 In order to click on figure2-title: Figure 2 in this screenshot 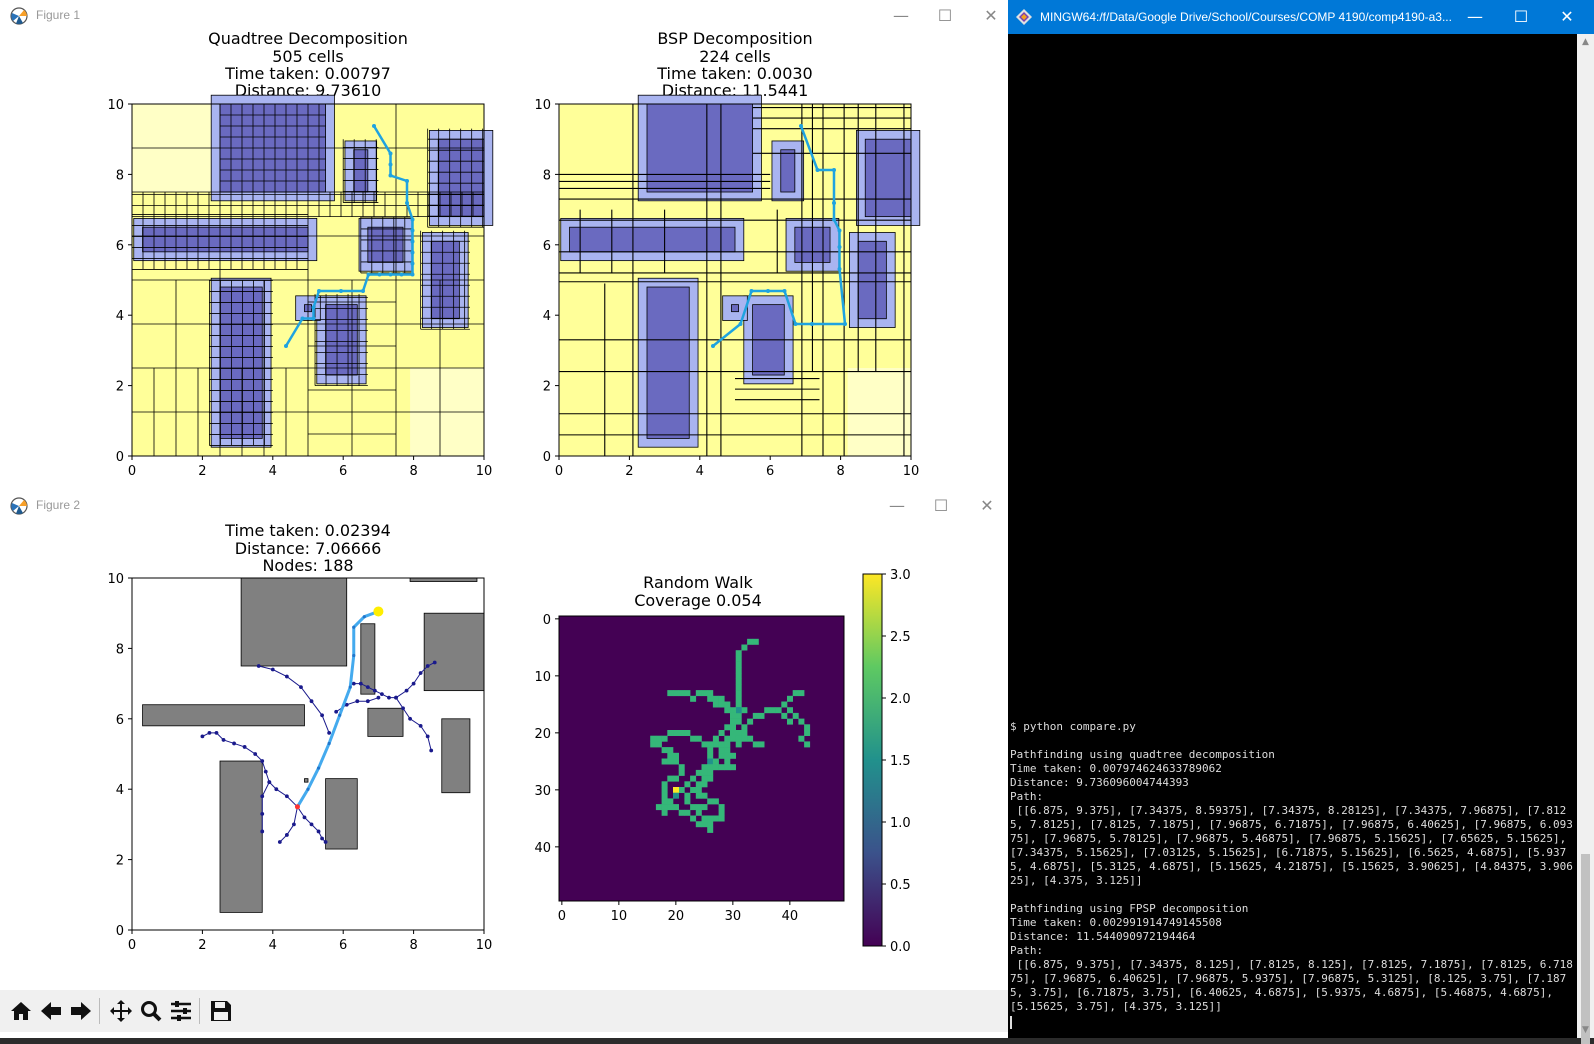, I will do `click(58, 505)`.